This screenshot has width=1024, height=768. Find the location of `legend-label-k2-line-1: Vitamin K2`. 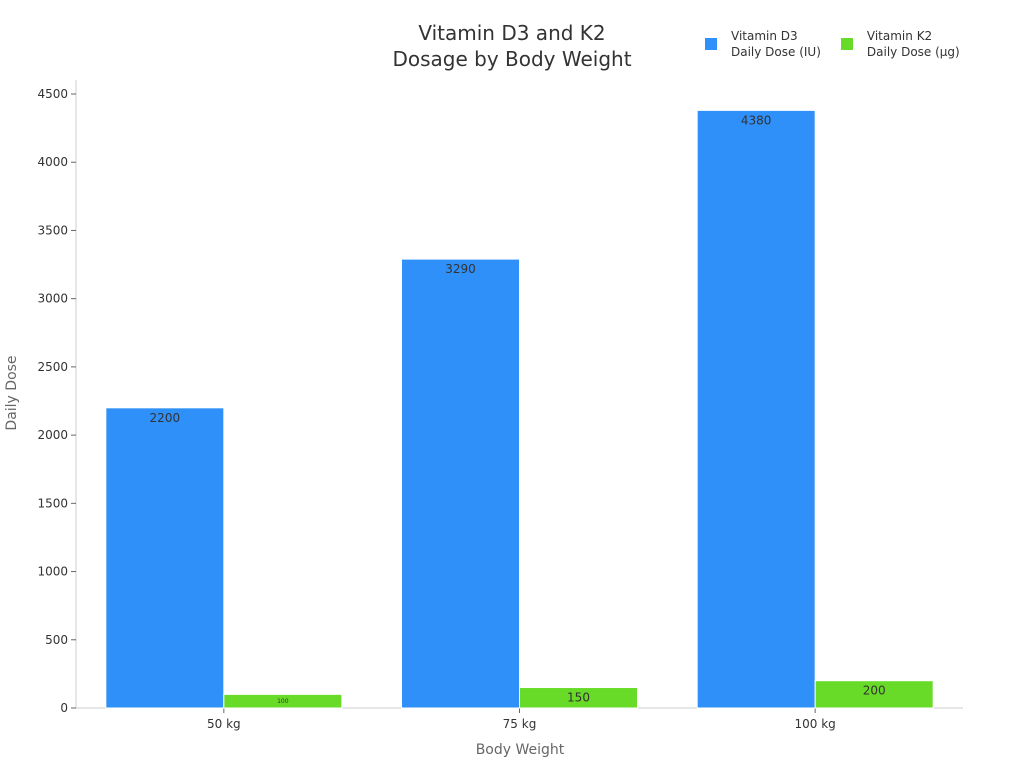

legend-label-k2-line-1: Vitamin K2 is located at coordinates (899, 36).